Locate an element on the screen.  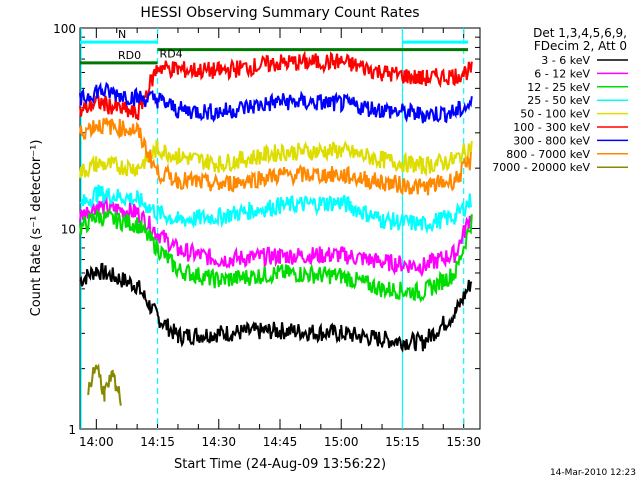
x-tick-label: 15:15 is located at coordinates (402, 442).